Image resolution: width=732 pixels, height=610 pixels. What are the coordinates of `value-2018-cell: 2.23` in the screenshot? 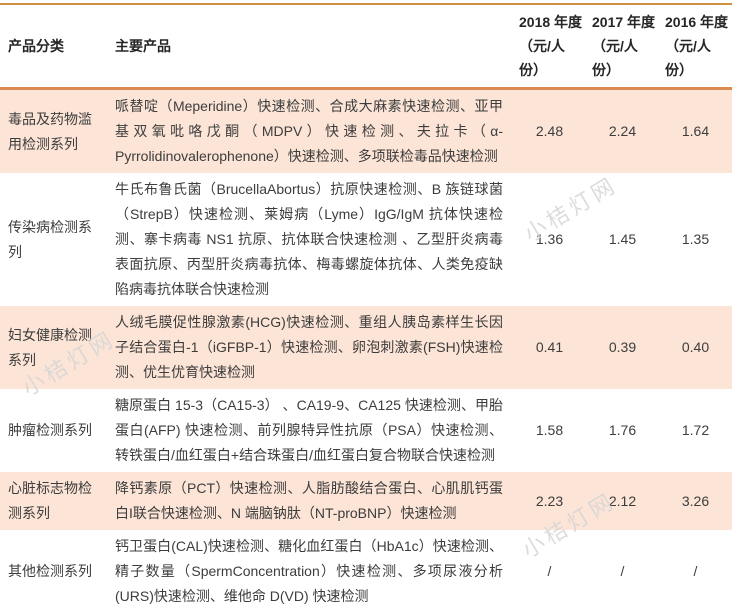 It's located at (549, 501).